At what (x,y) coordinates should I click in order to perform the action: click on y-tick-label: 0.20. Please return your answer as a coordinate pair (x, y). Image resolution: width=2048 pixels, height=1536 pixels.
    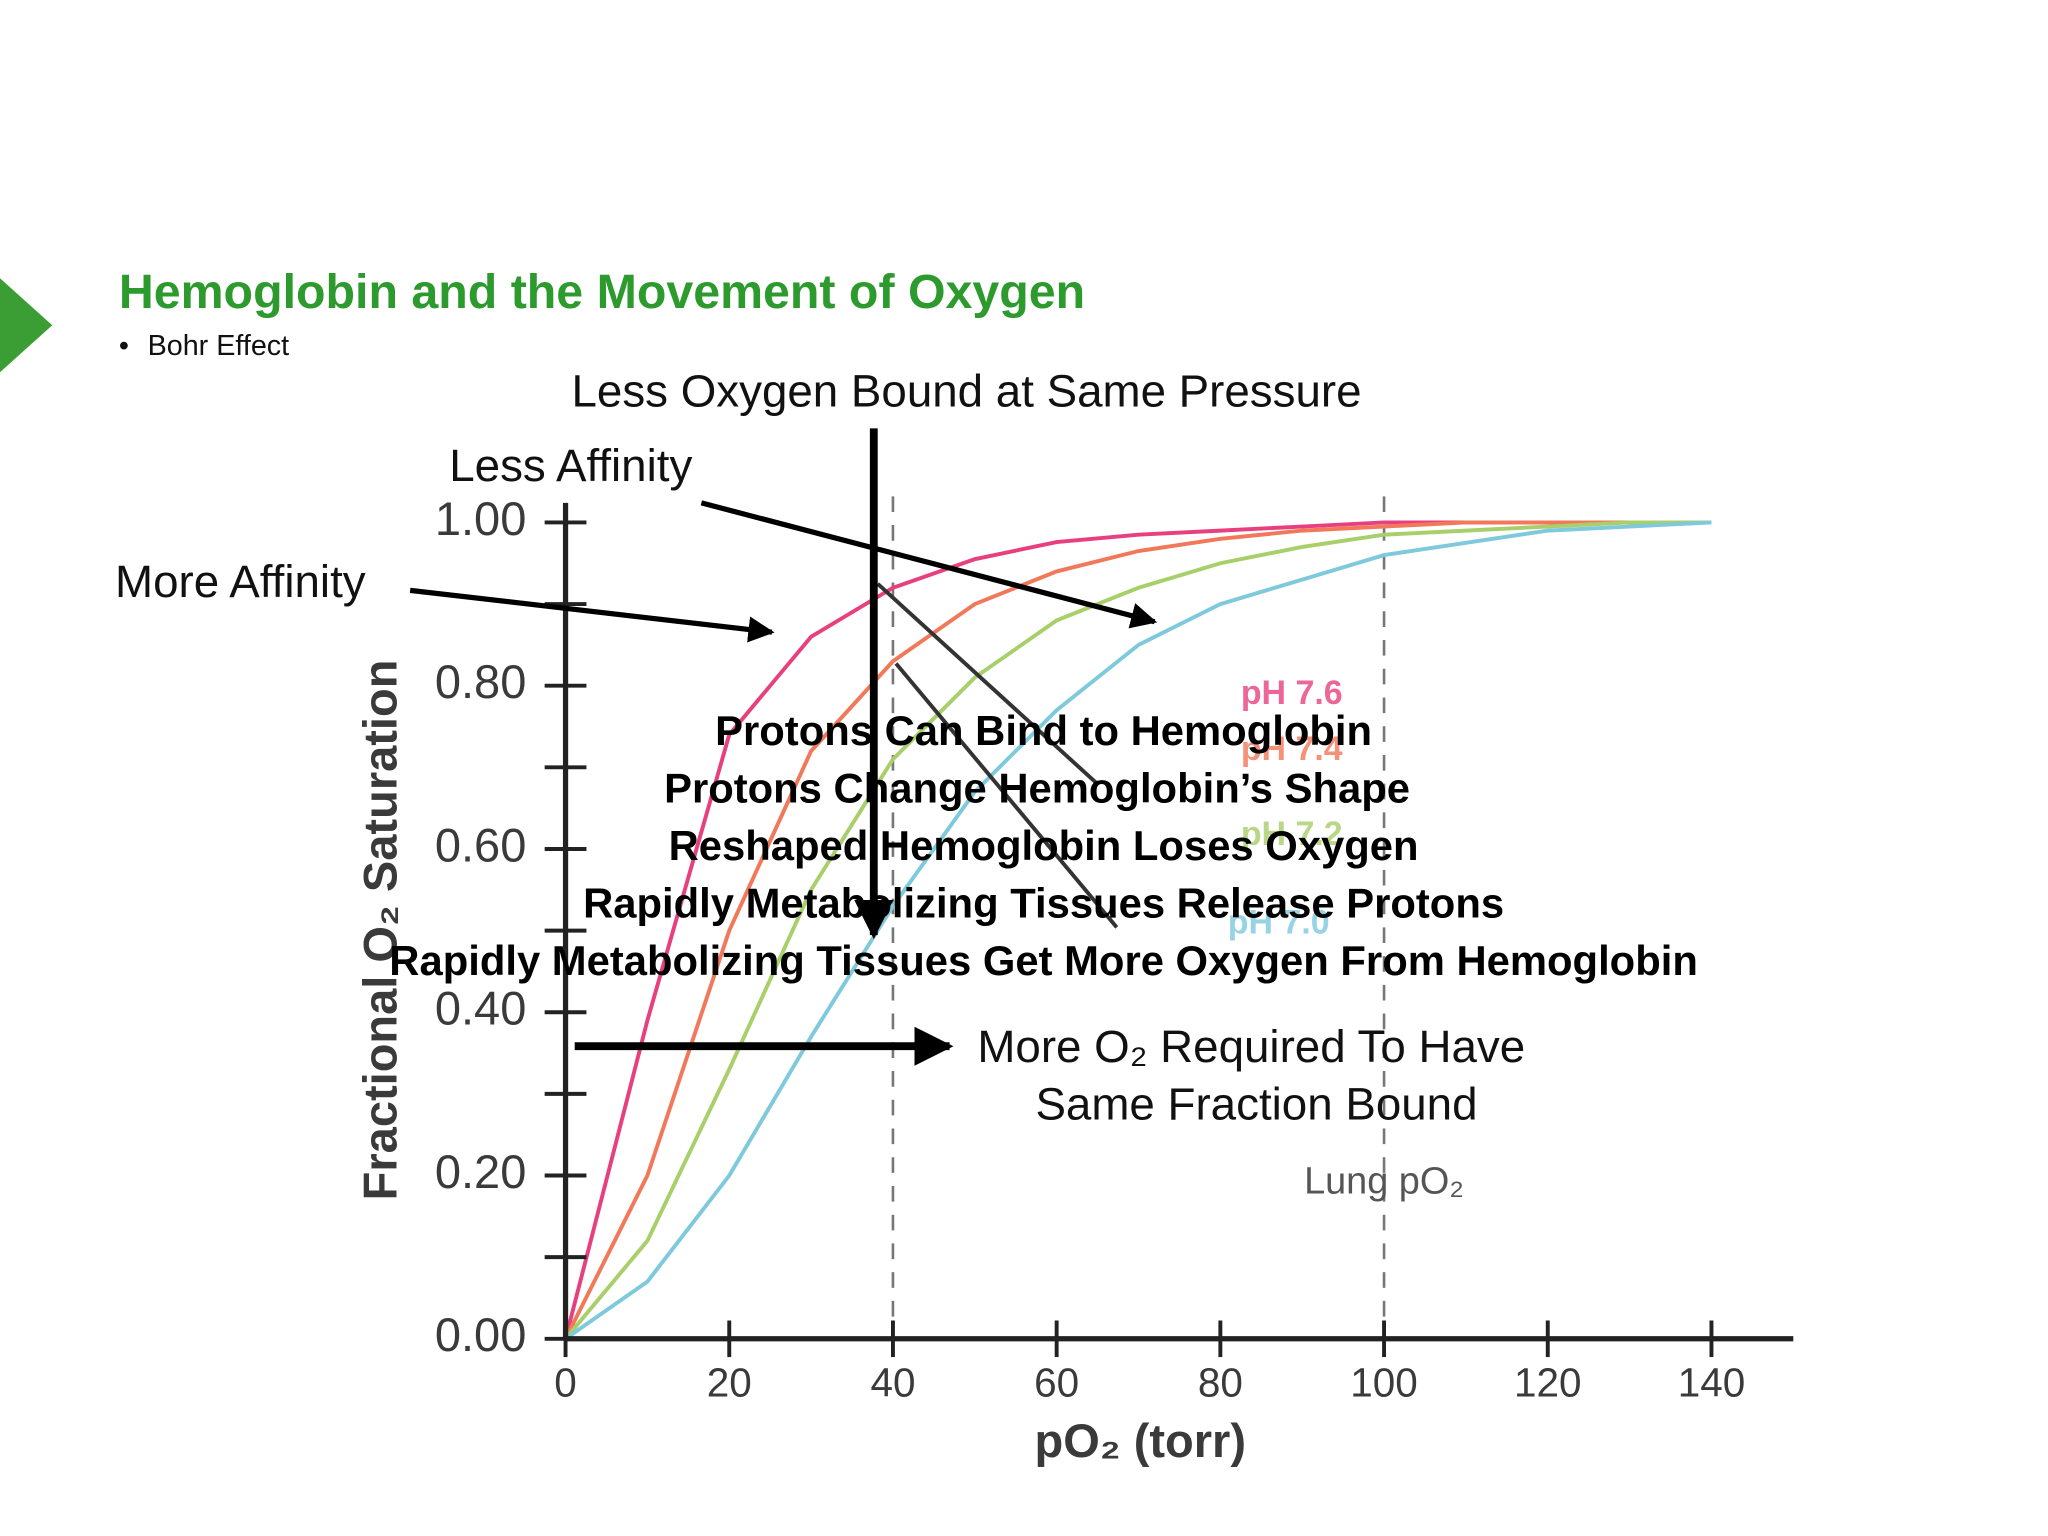
    Looking at the image, I should click on (481, 1171).